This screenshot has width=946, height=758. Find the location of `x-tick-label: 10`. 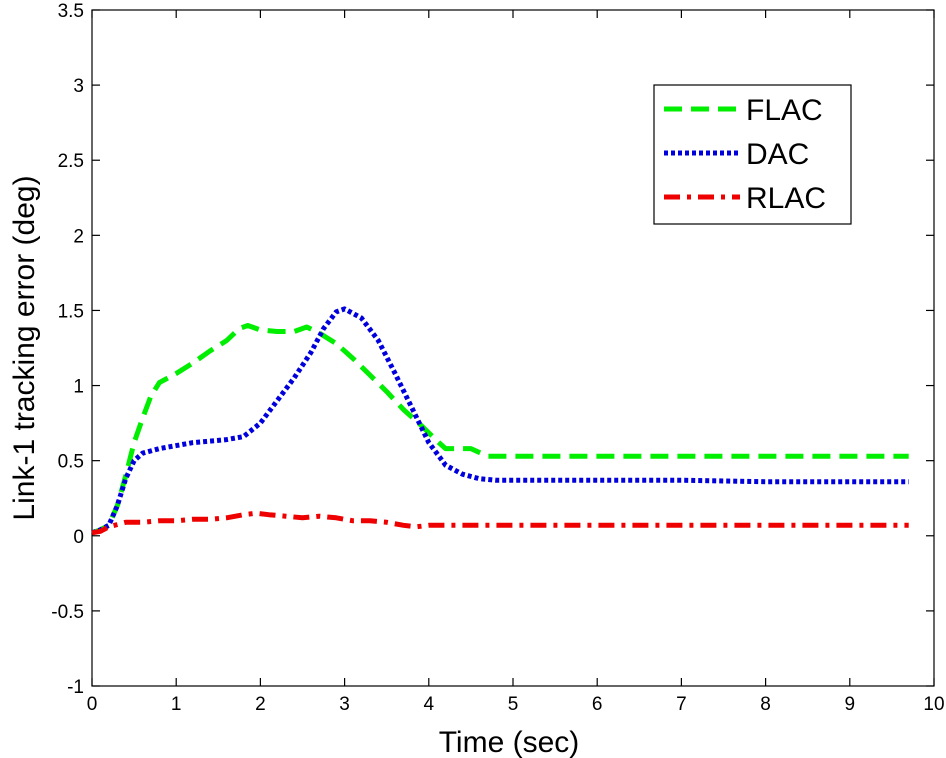

x-tick-label: 10 is located at coordinates (933, 704).